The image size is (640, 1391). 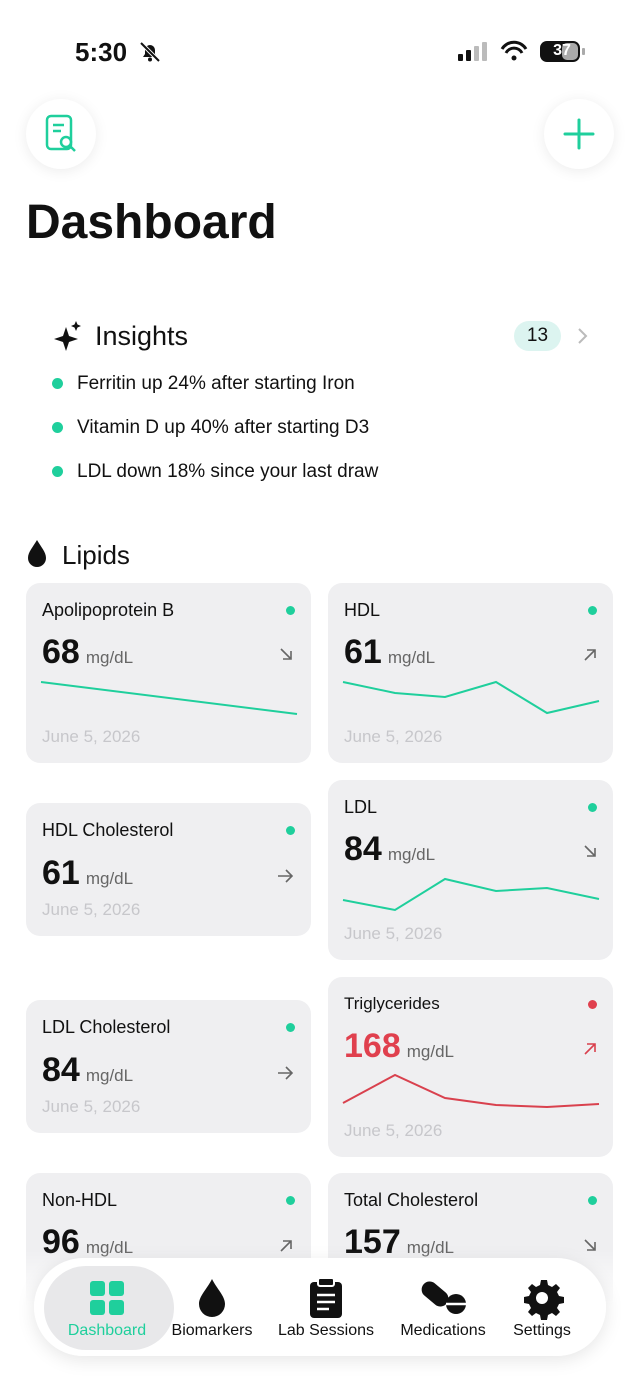 I want to click on add-button, so click(x=579, y=134).